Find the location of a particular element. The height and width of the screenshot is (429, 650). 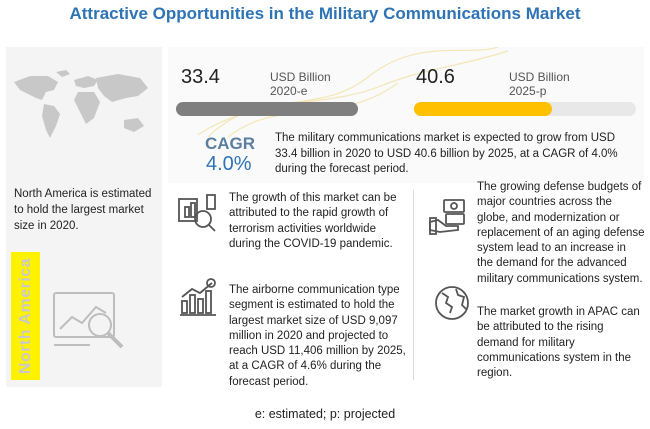

unit-2020-label: USD Billion is located at coordinates (300, 77).